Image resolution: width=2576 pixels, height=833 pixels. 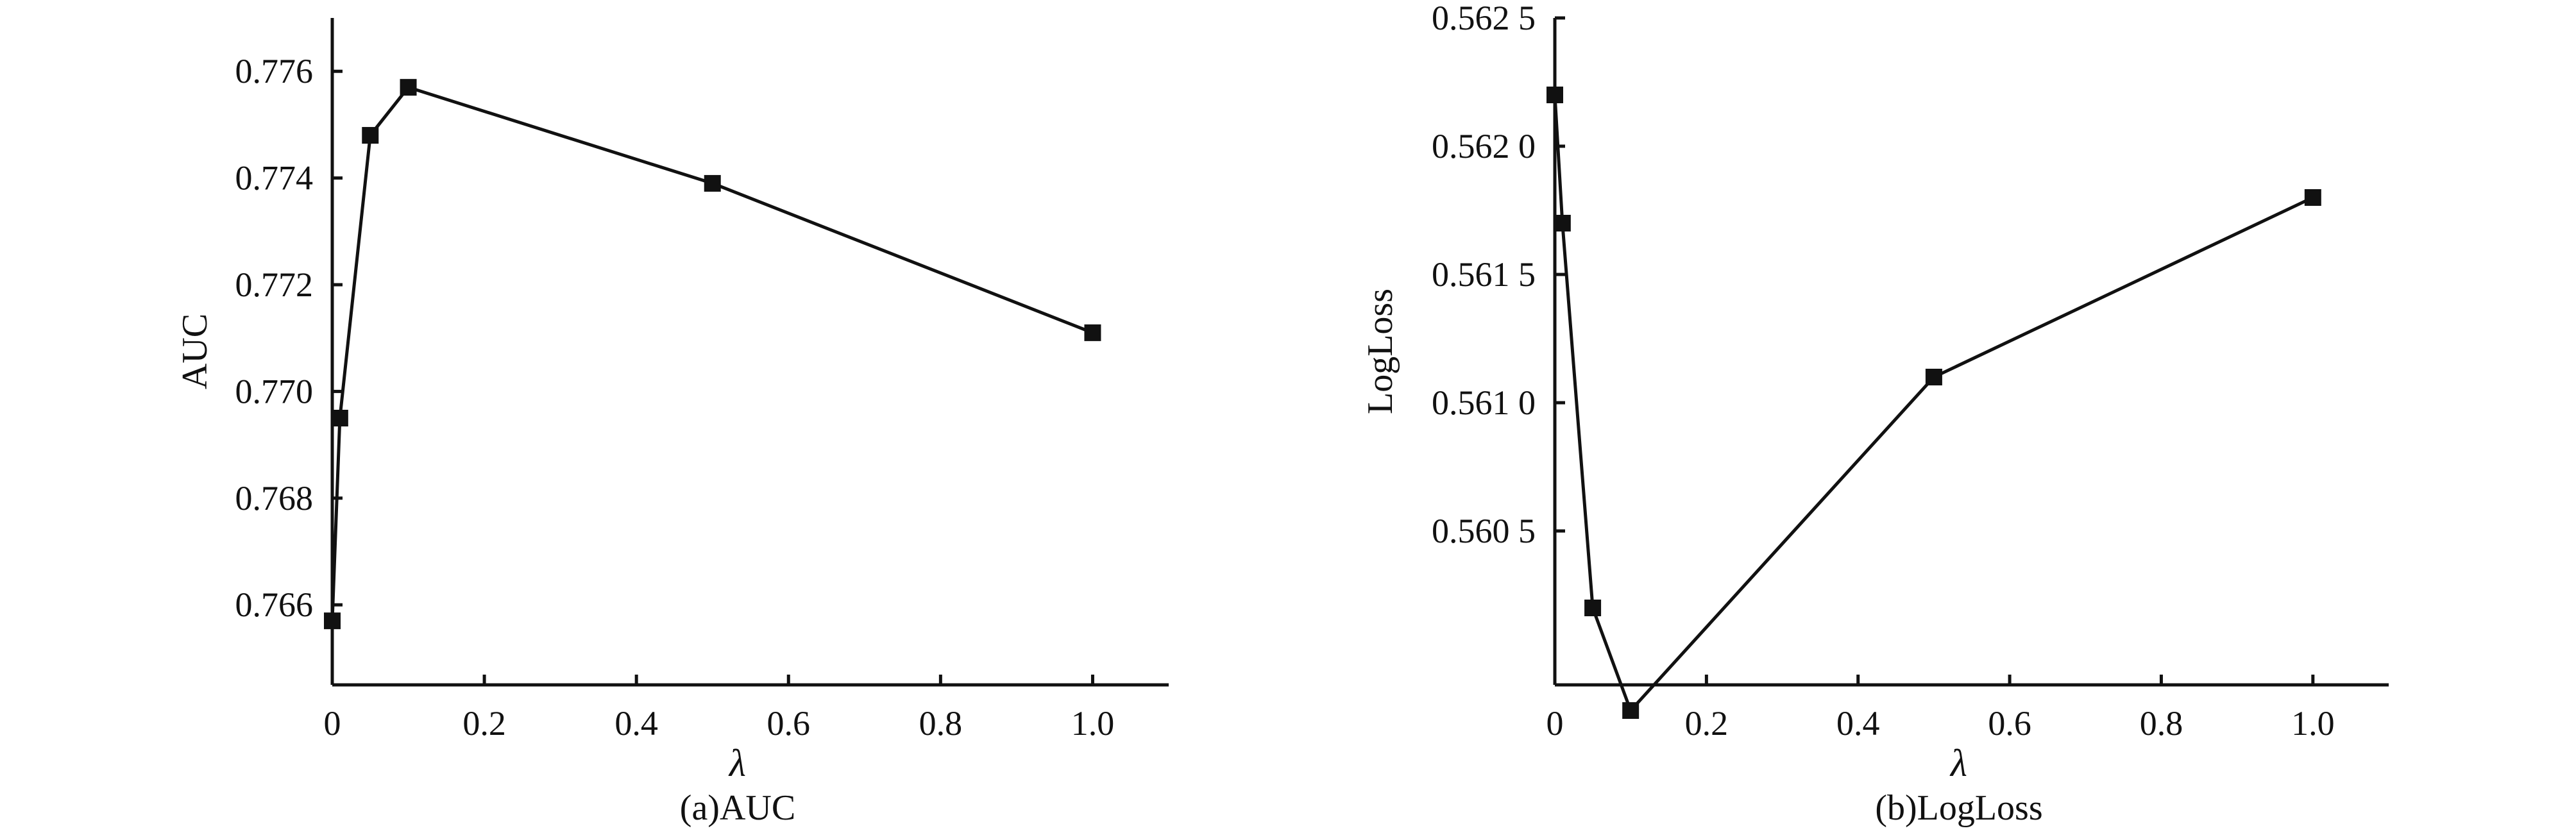 I want to click on panel-caption: (b)LogLoss, so click(x=1958, y=808).